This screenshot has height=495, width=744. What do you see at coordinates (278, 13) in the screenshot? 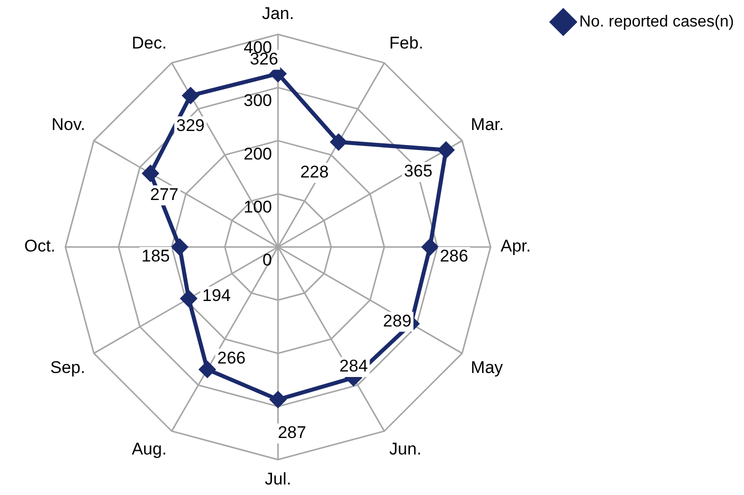
I see `spoke-label: Jan.` at bounding box center [278, 13].